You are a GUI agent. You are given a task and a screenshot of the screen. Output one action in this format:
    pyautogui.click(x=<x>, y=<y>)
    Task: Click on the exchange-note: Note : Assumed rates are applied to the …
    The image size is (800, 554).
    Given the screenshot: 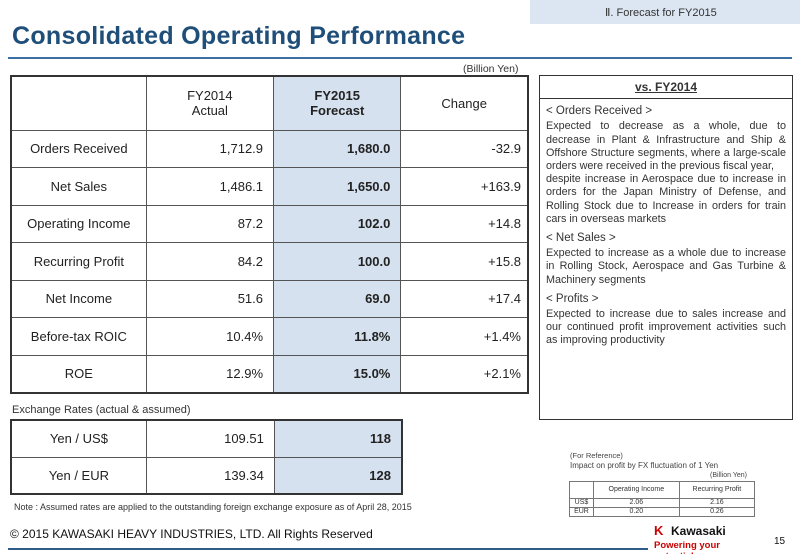 What is the action you would take?
    pyautogui.click(x=213, y=507)
    